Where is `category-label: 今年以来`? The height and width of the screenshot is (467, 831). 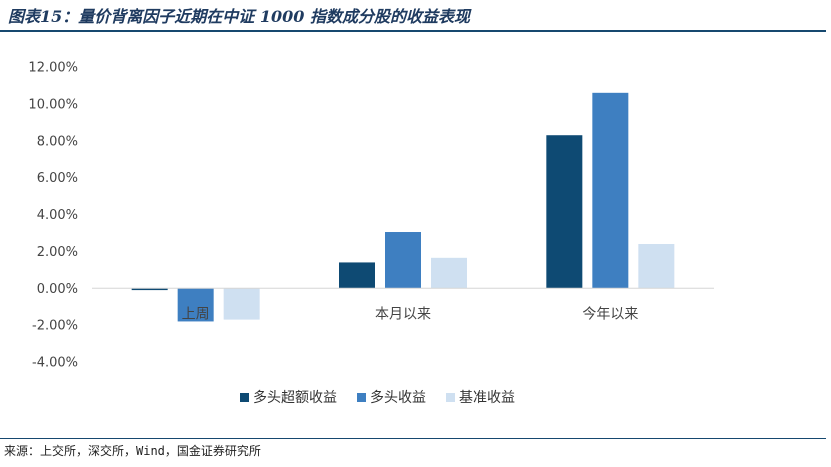 category-label: 今年以来 is located at coordinates (610, 314).